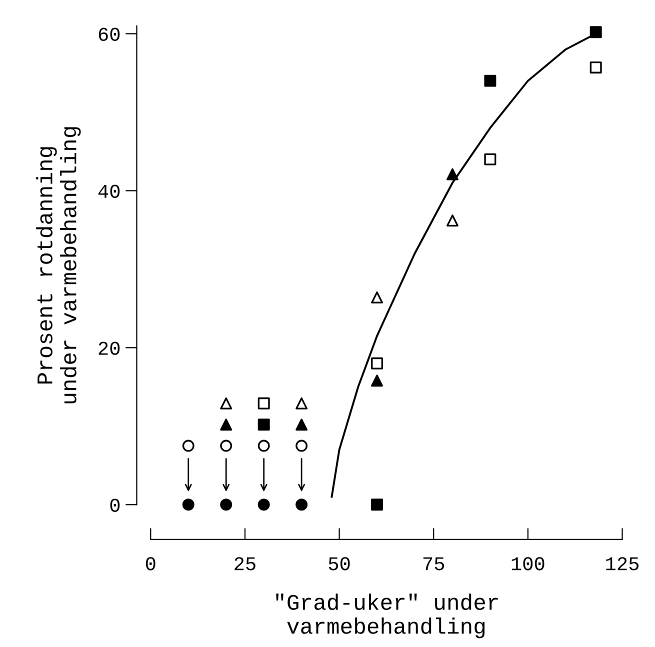  Describe the element at coordinates (387, 616) in the screenshot. I see `x-axis-title: "Grad-uker" under varmebehandling` at that location.